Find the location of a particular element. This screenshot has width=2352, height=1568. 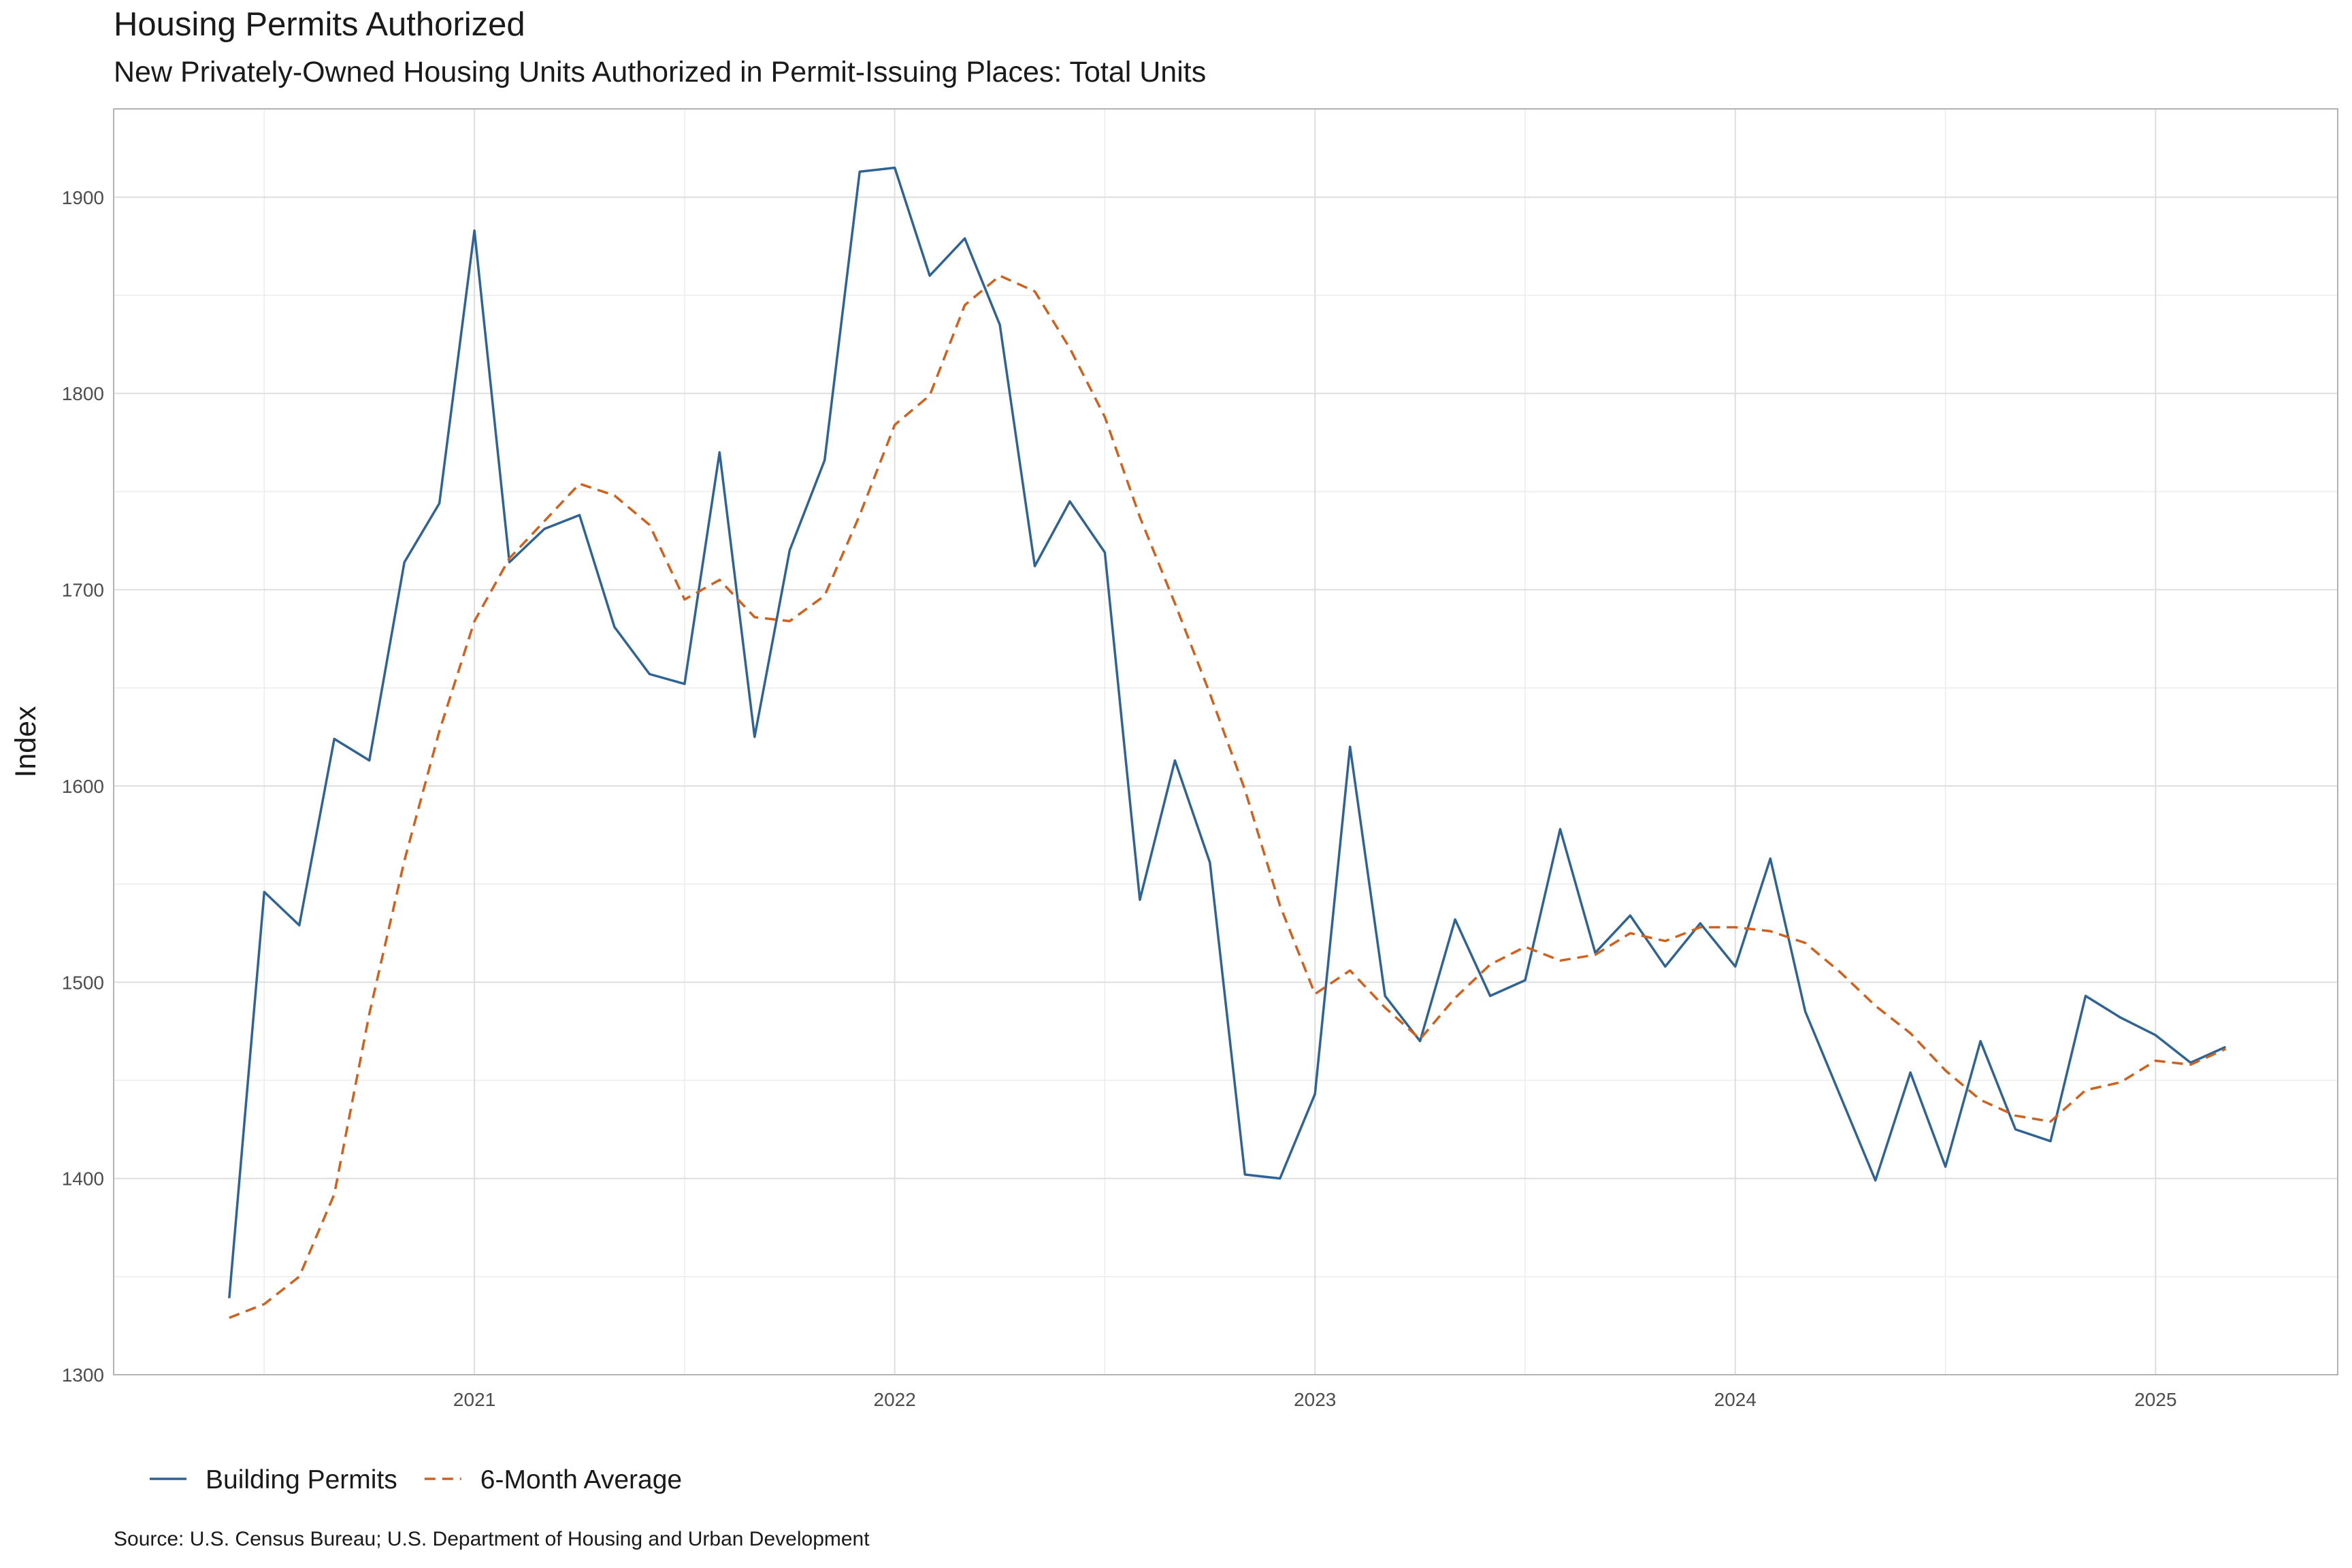

y-tick-label: 1400 is located at coordinates (83, 1180).